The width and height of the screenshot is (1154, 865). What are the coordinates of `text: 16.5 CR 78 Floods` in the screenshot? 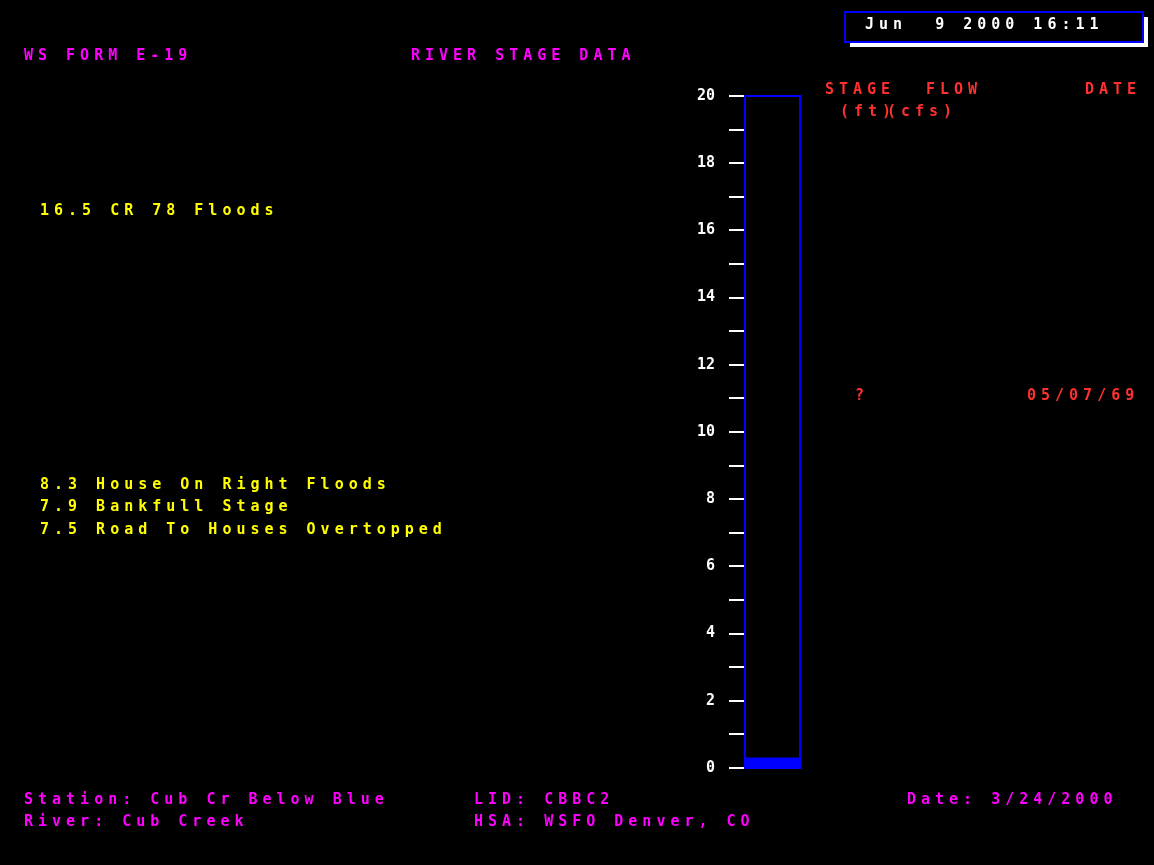 It's located at (159, 209).